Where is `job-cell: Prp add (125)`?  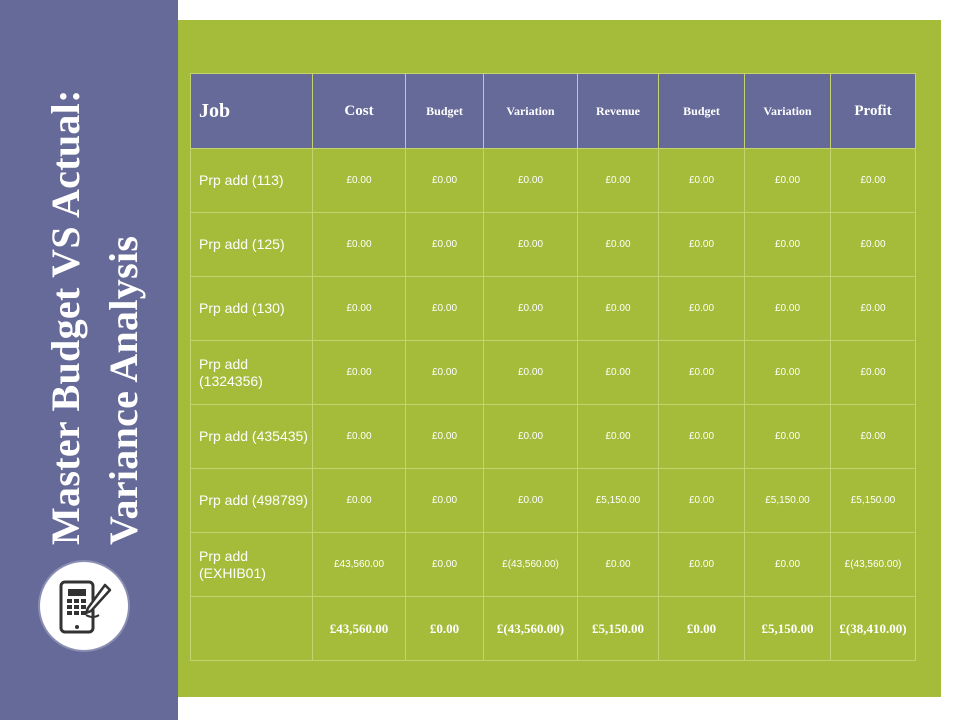 job-cell: Prp add (125) is located at coordinates (251, 244).